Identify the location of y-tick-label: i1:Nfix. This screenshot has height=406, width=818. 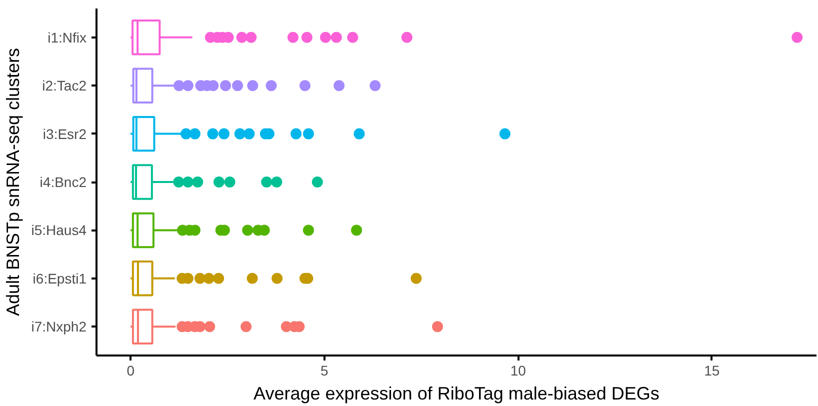
(67, 37).